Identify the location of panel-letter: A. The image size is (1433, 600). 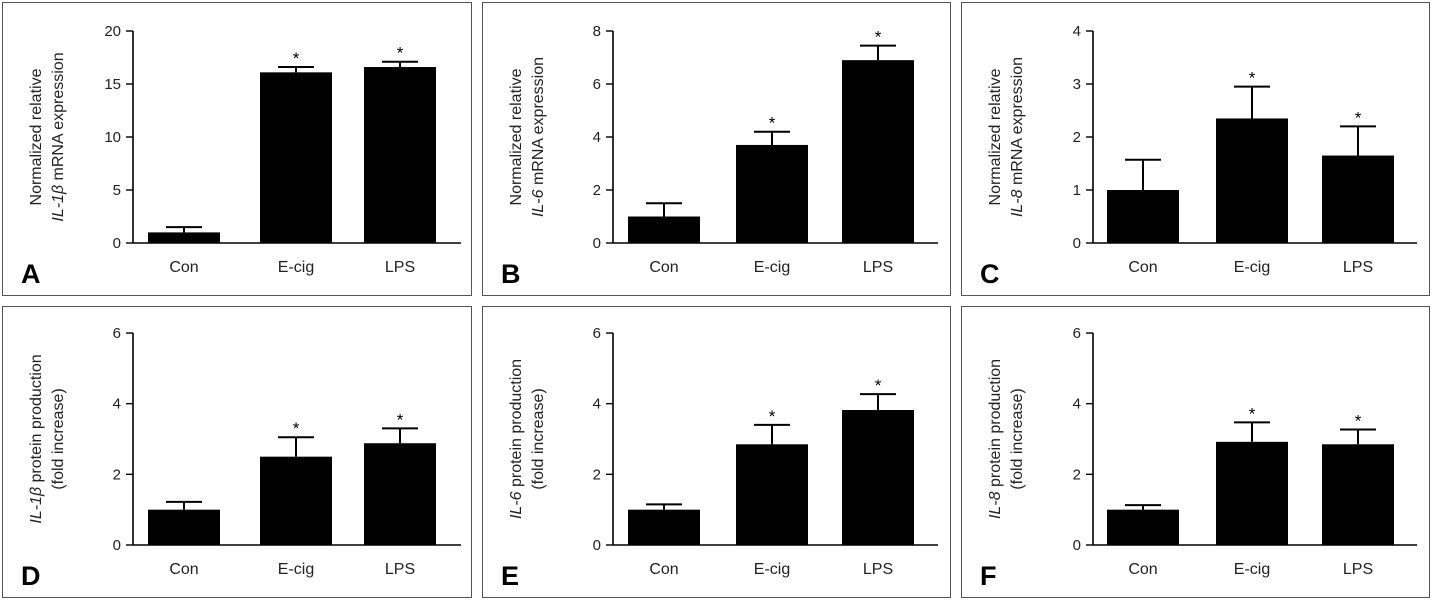
(31, 274).